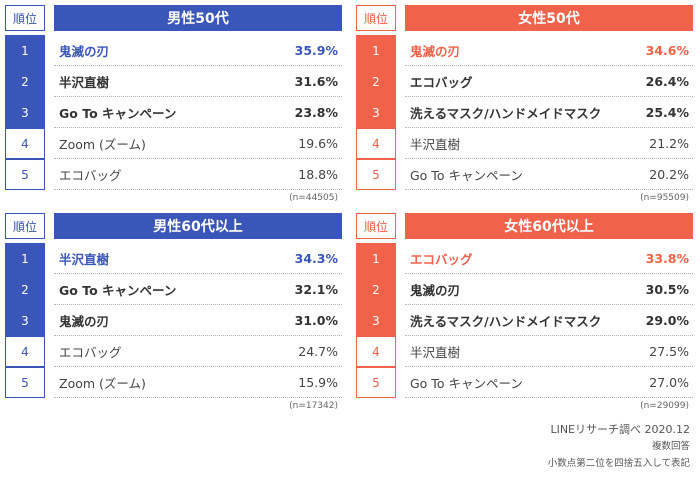 The height and width of the screenshot is (479, 700). Describe the element at coordinates (318, 351) in the screenshot. I see `item-percentage: 24.7%` at that location.